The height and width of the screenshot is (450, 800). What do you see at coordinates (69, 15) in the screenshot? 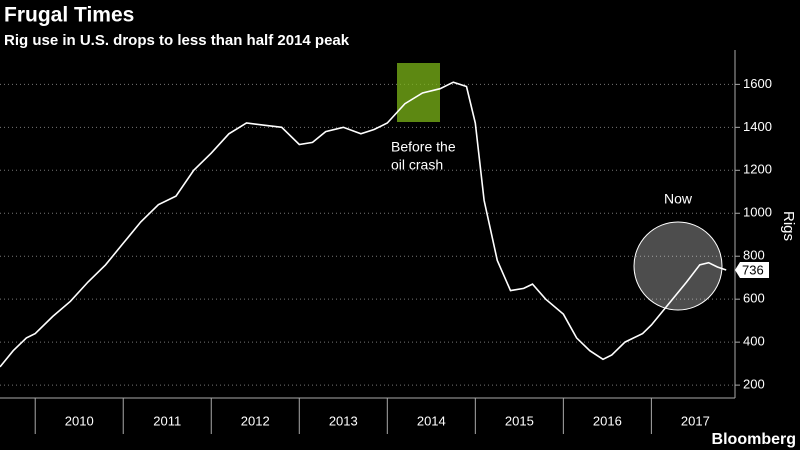
I see `chart-title: Frugal Times` at bounding box center [69, 15].